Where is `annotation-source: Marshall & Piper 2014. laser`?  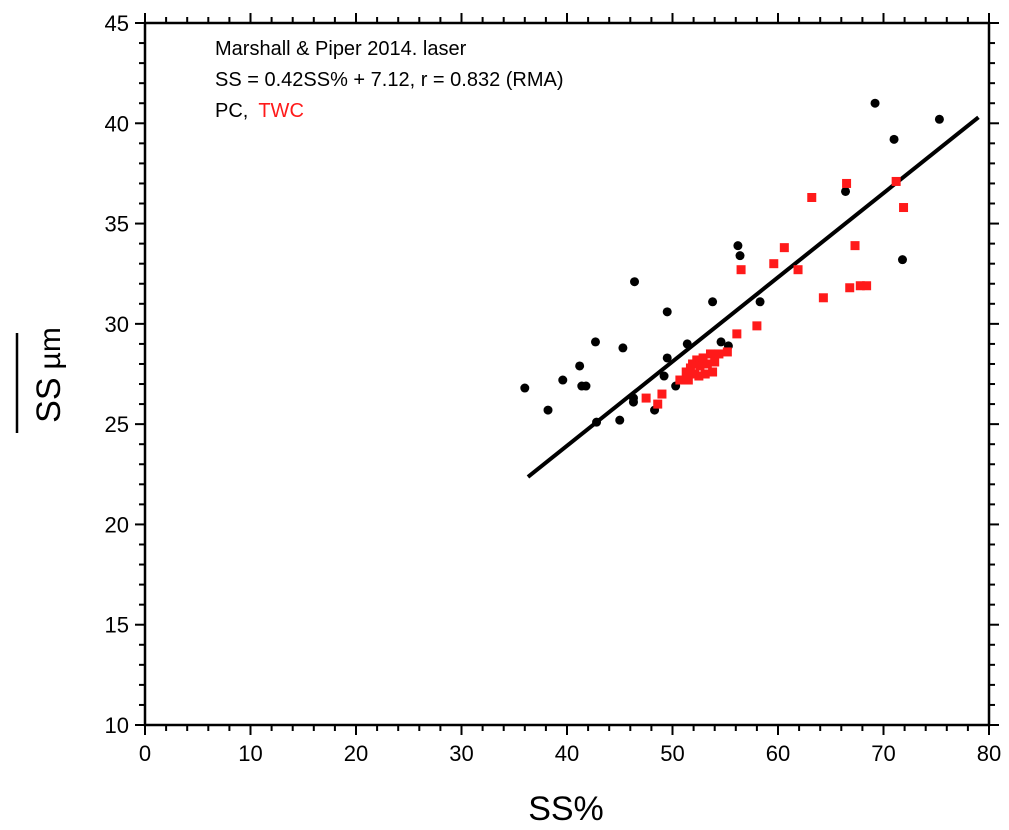
annotation-source: Marshall & Piper 2014. laser is located at coordinates (341, 49).